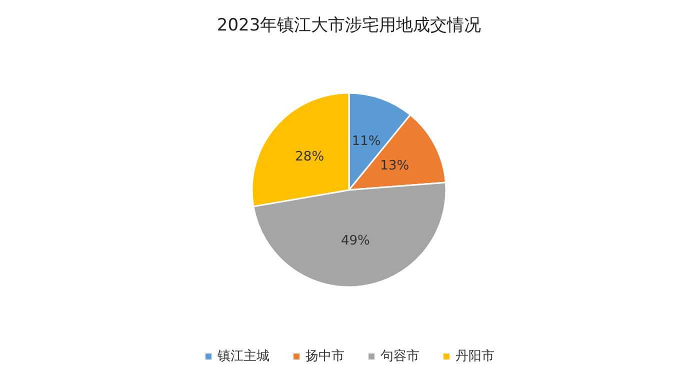 Image resolution: width=698 pixels, height=382 pixels. I want to click on legend-label: 扬中市, so click(325, 356).